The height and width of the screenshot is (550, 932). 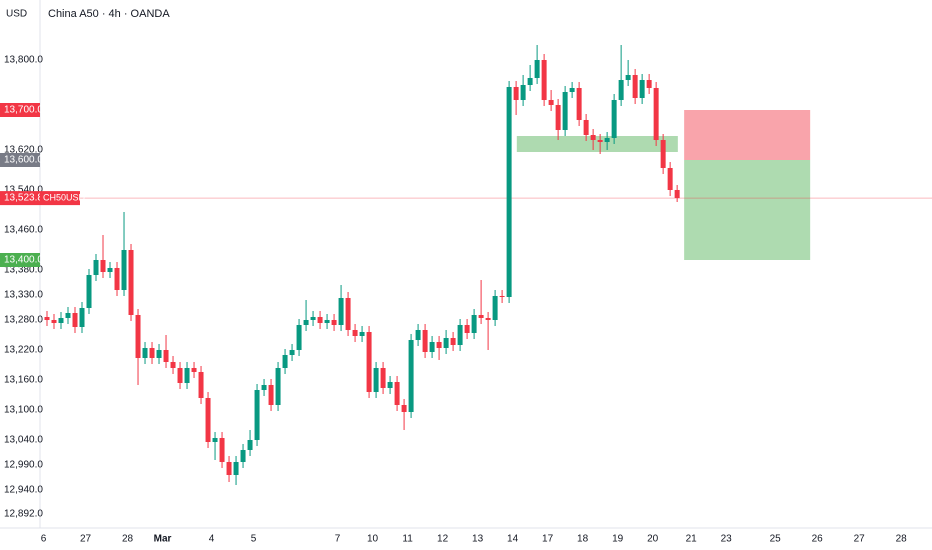 What do you see at coordinates (692, 539) in the screenshot?
I see `x-tick-label: 21` at bounding box center [692, 539].